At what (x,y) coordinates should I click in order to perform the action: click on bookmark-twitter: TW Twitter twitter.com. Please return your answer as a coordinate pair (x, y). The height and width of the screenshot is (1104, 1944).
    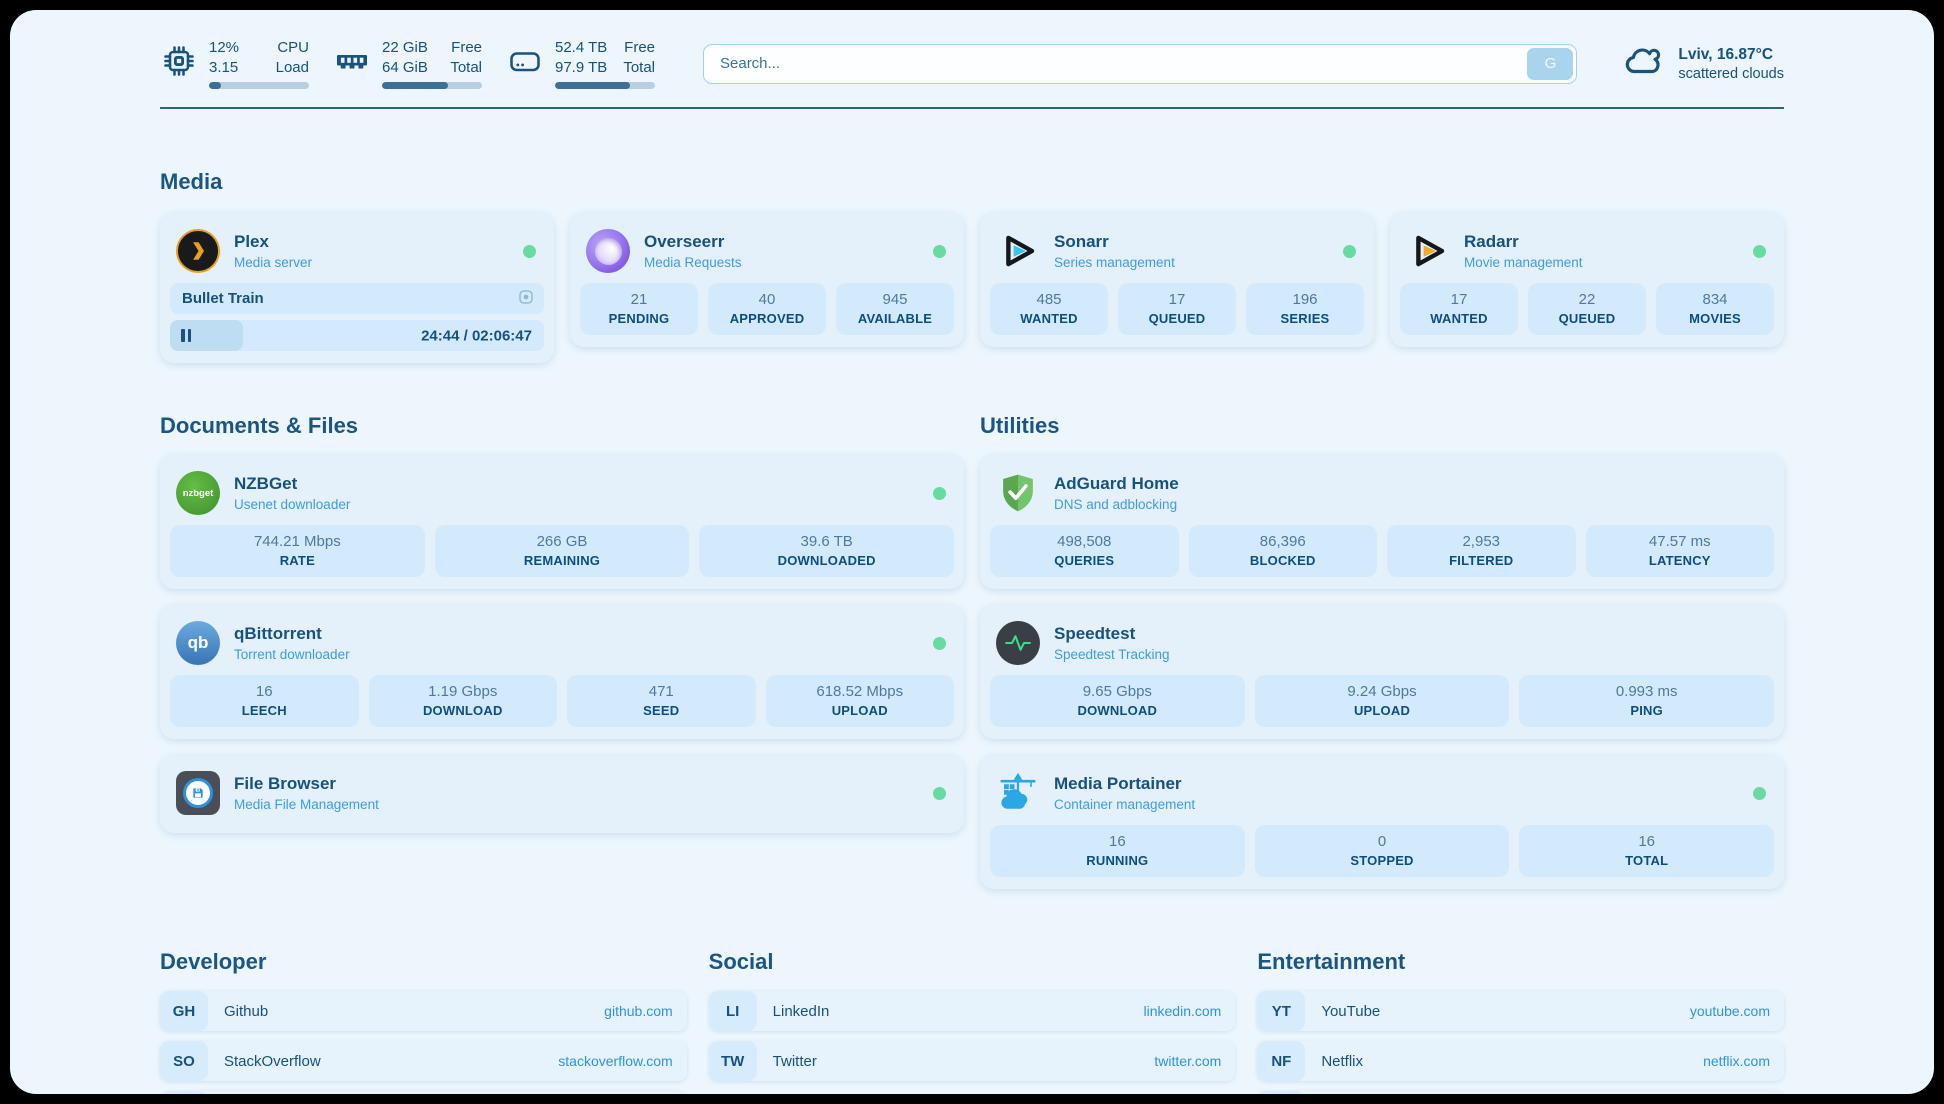
    Looking at the image, I should click on (972, 1061).